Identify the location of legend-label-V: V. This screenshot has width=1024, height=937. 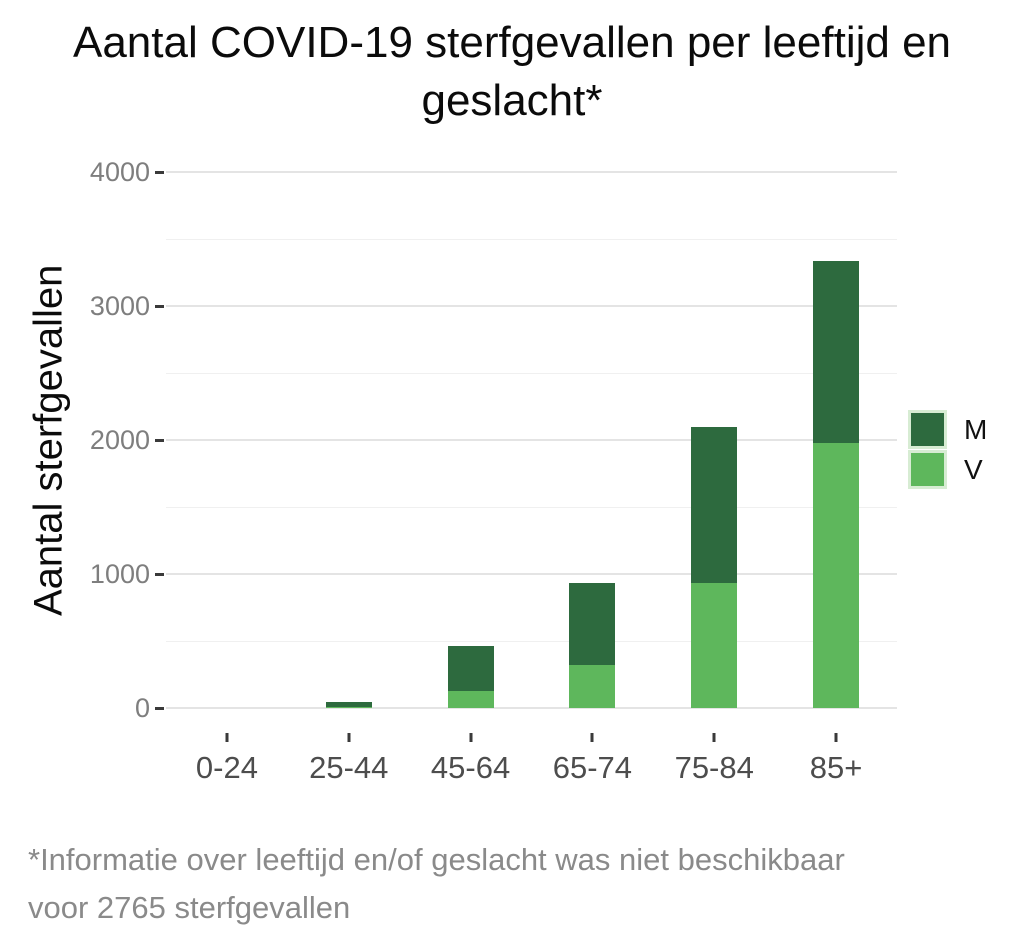
(973, 469).